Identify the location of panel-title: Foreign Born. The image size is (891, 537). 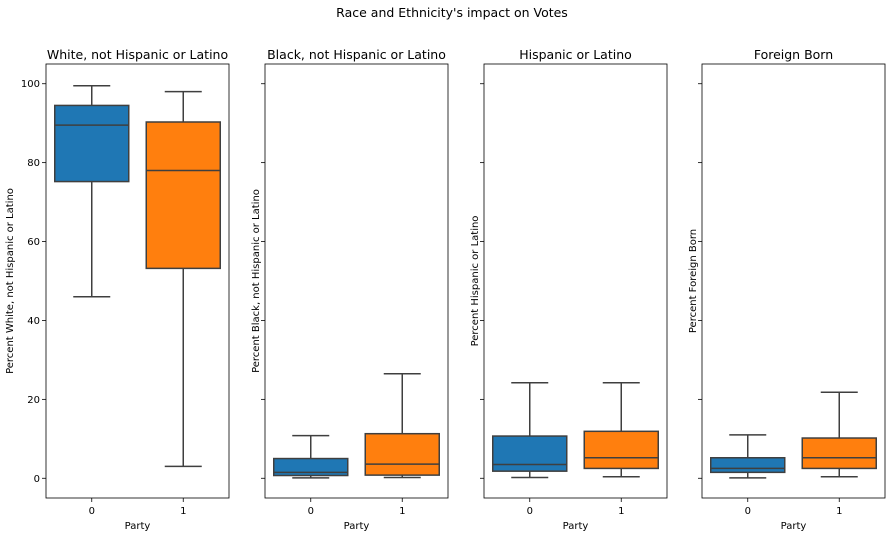
(793, 54).